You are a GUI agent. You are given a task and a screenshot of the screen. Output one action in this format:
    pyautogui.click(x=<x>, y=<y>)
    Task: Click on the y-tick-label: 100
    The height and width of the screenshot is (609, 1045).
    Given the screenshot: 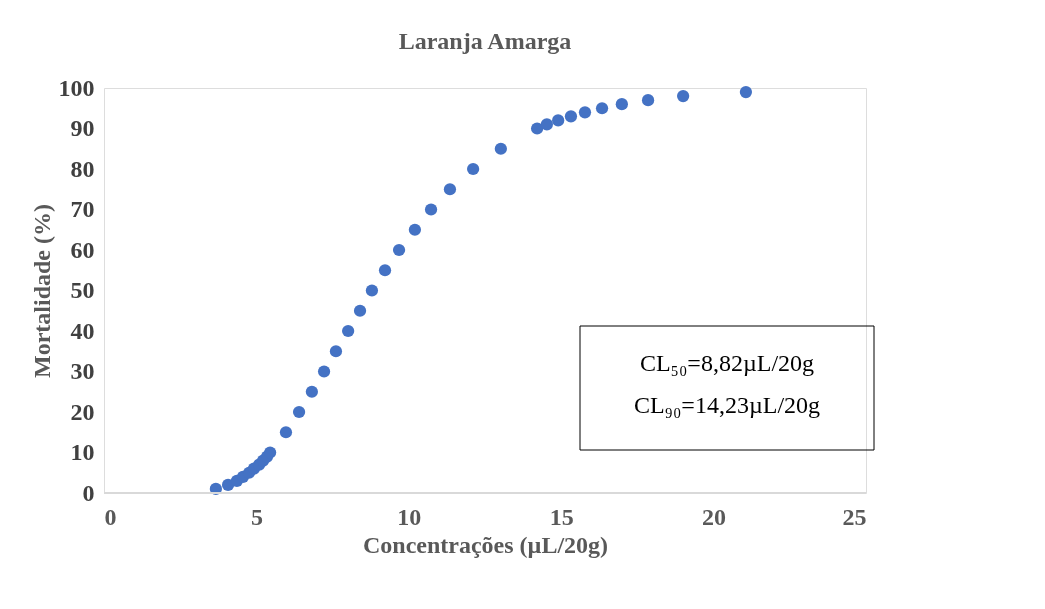 What is the action you would take?
    pyautogui.click(x=76, y=87)
    